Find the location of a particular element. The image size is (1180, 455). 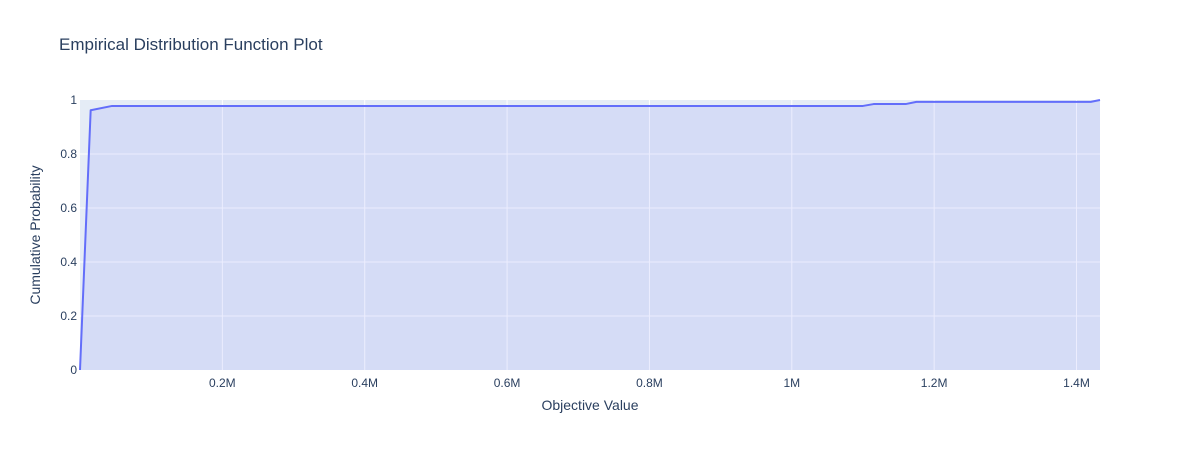

x-axis-title: Objective Value is located at coordinates (589, 405).